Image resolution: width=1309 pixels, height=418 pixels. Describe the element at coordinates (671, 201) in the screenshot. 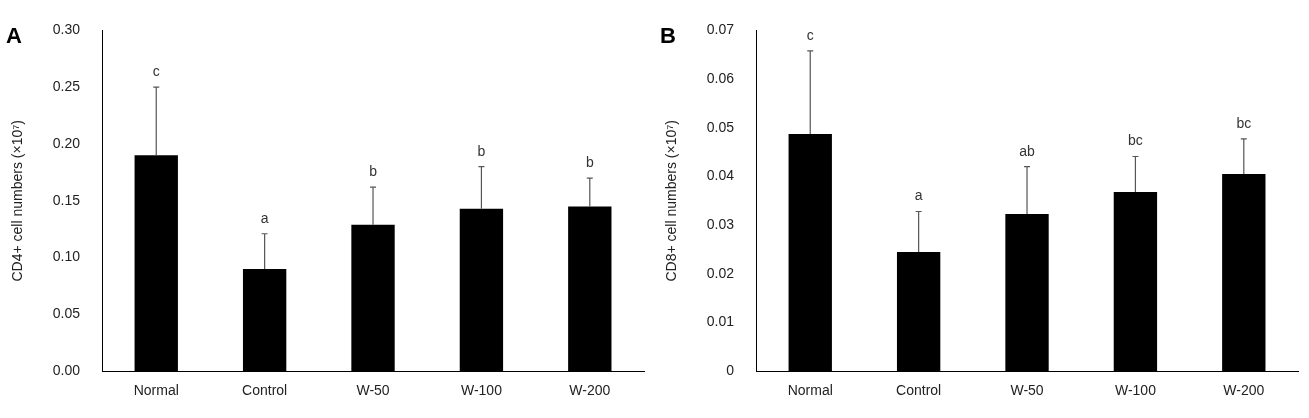

I see `y-axis-title: CD8+ cell numbers (×10⁷)` at that location.